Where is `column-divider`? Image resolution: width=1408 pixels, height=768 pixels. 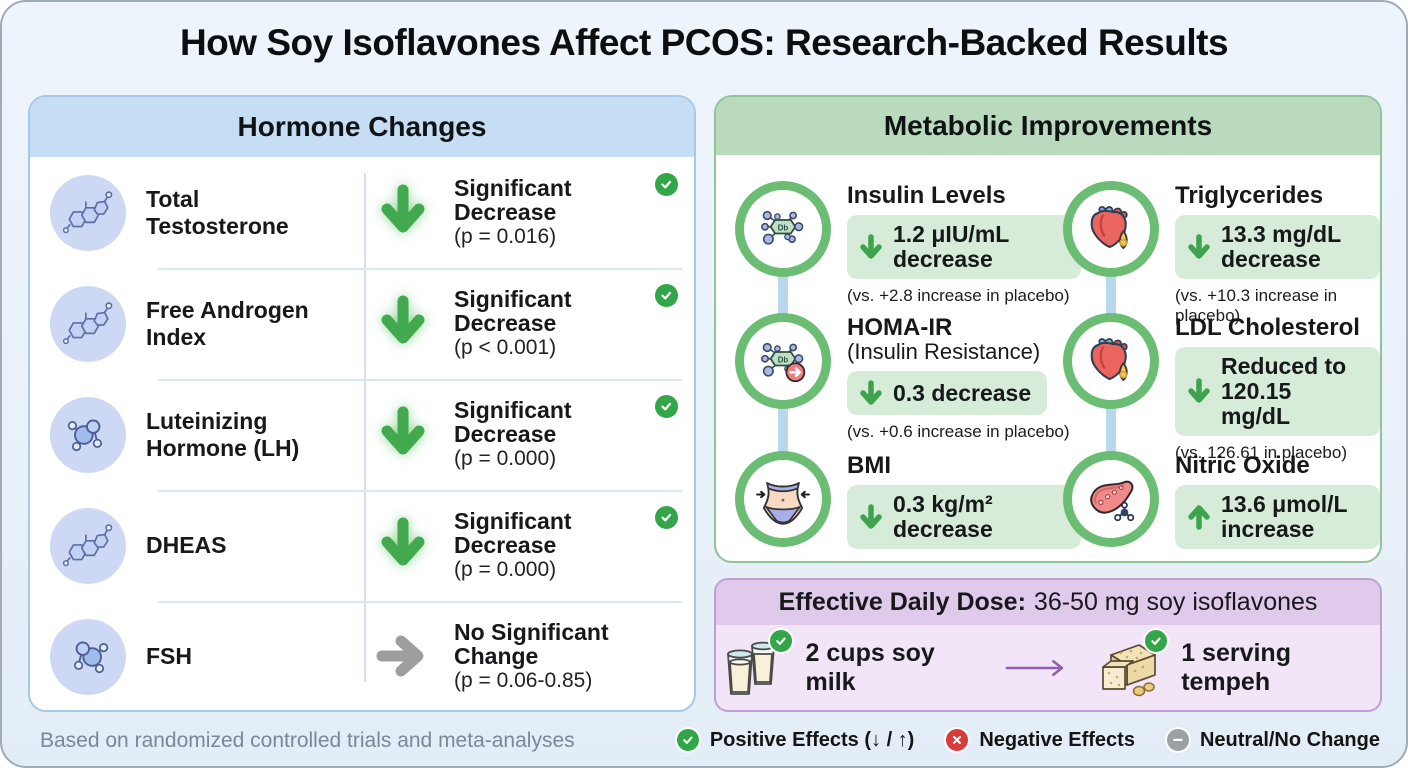
column-divider is located at coordinates (365, 427).